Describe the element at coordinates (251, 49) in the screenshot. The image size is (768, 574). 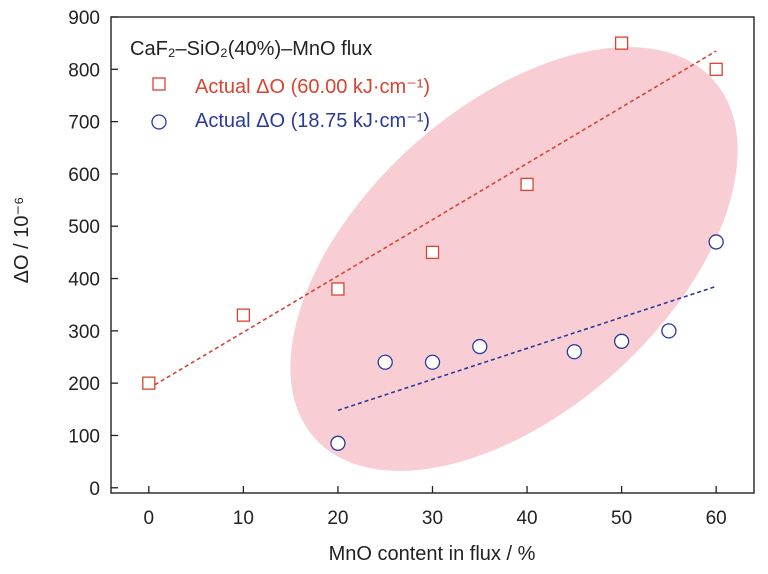
I see `annotation-text: CaF₂–SiO₂(40%)–MnO flux` at that location.